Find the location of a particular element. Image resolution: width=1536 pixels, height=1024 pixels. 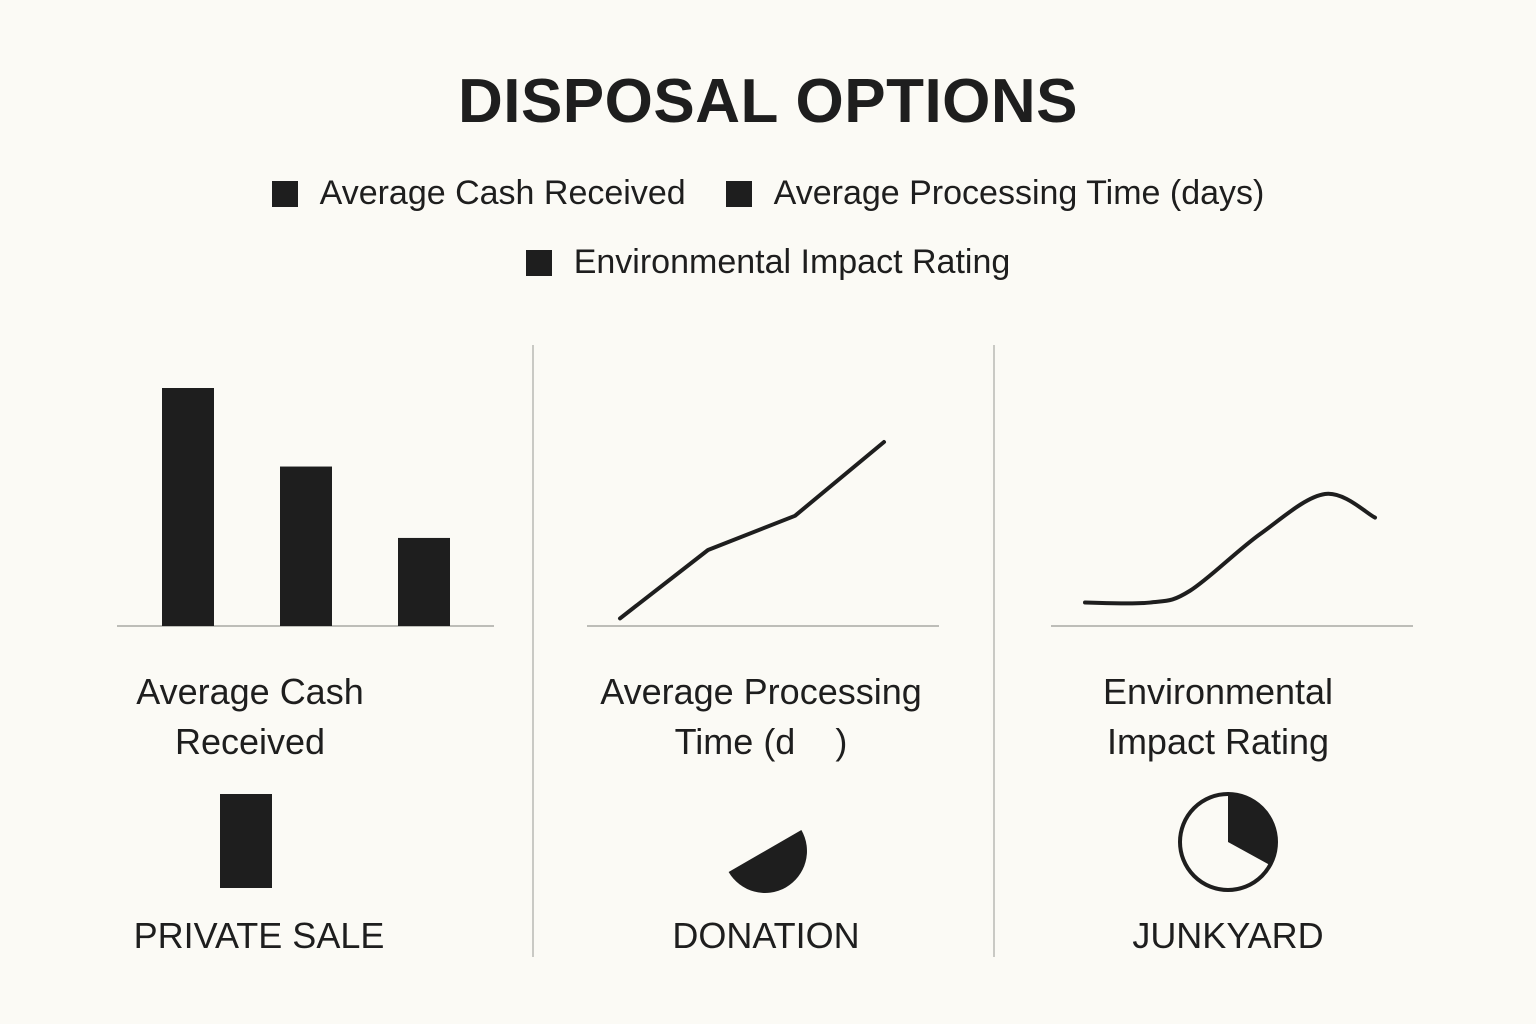

option-label-donation: DONATION is located at coordinates (766, 935).